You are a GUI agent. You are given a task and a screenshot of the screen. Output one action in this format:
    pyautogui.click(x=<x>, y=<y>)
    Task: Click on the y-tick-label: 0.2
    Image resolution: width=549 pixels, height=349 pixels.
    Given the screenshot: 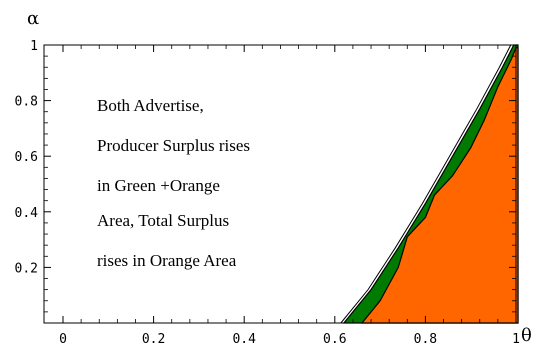 What is the action you would take?
    pyautogui.click(x=26, y=268)
    